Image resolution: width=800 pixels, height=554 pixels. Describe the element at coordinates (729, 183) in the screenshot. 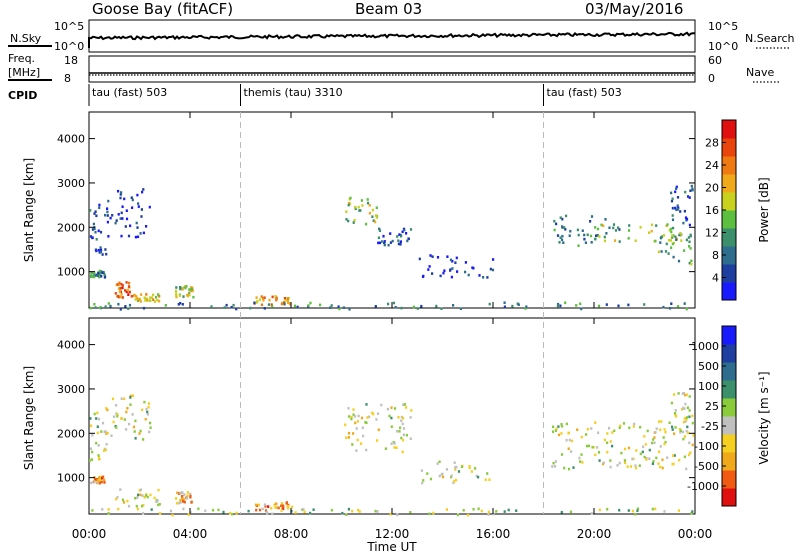

I see `colorbar-swatch` at that location.